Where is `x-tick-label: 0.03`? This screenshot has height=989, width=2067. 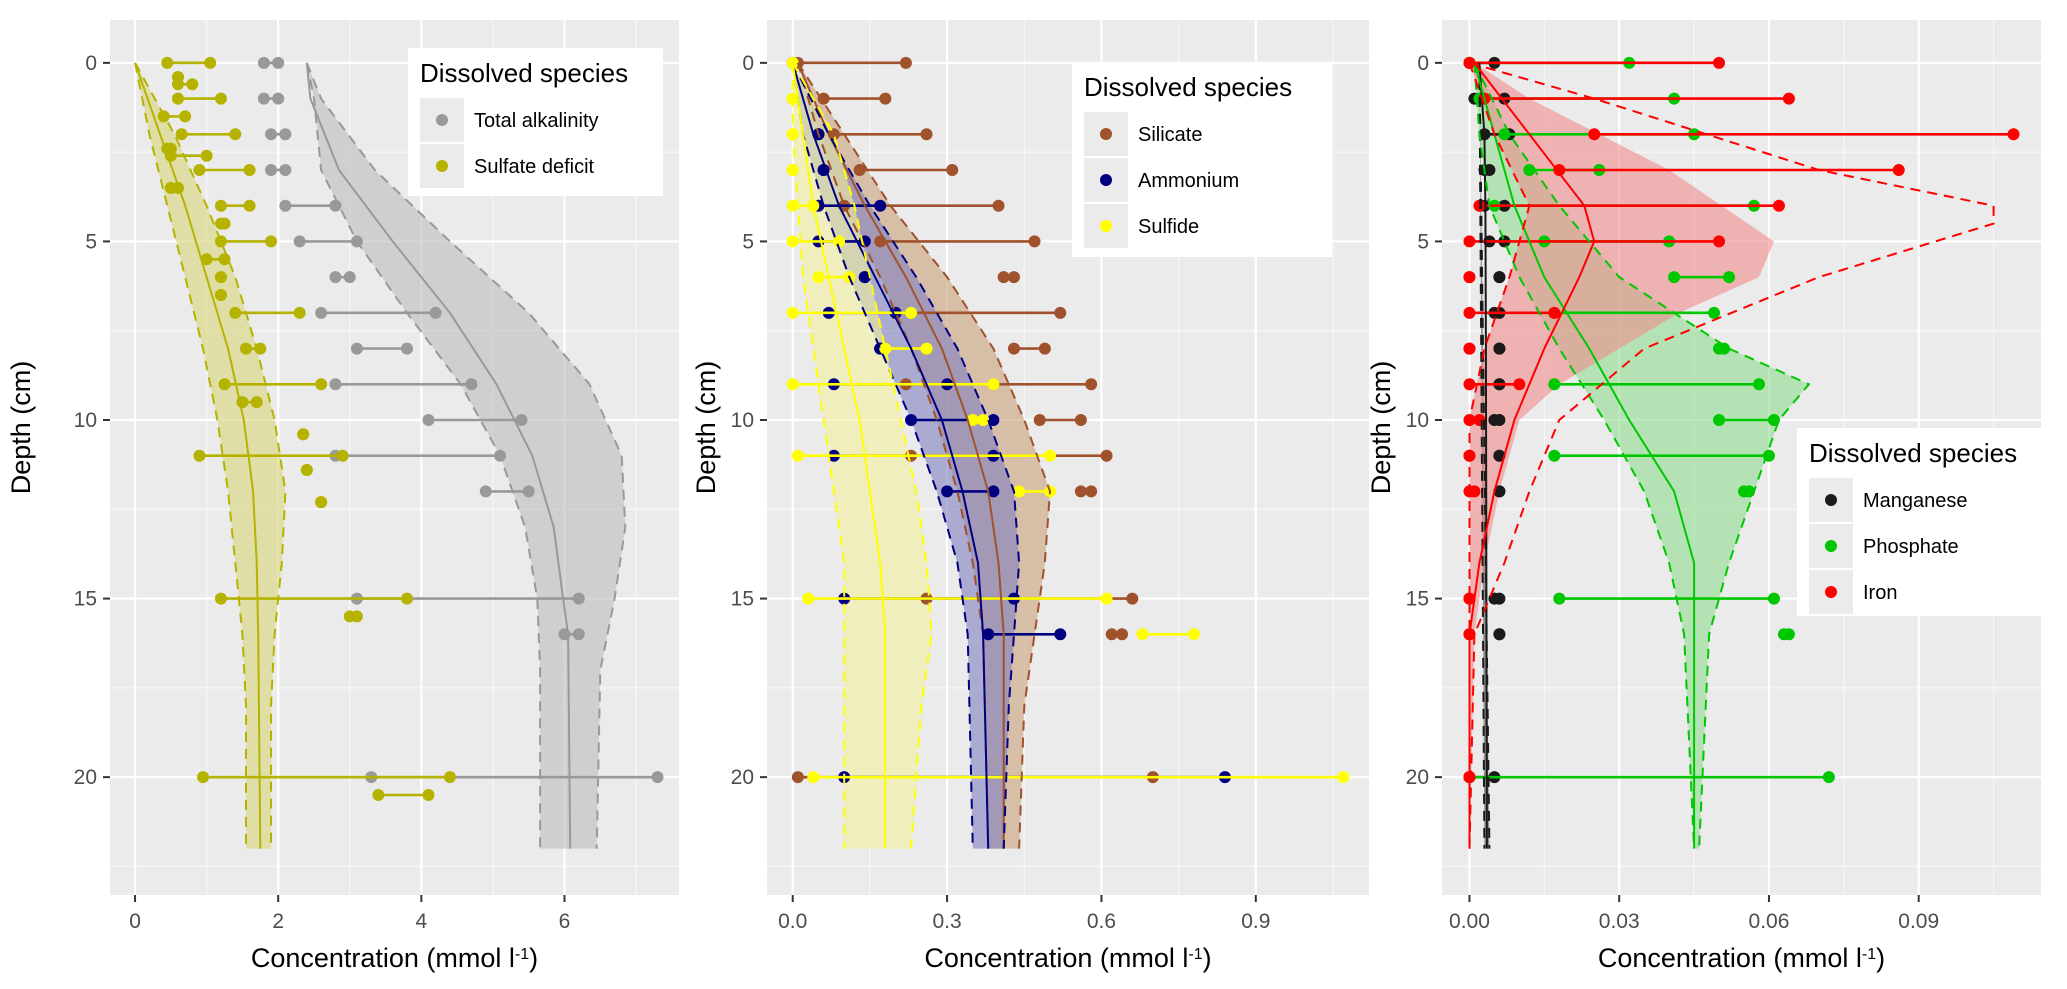 x-tick-label: 0.03 is located at coordinates (1619, 921).